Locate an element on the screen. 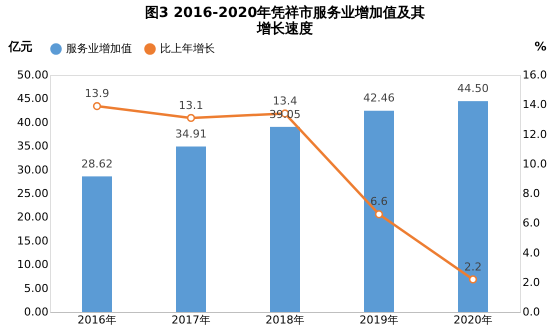  data-label: 28.62 is located at coordinates (97, 163).